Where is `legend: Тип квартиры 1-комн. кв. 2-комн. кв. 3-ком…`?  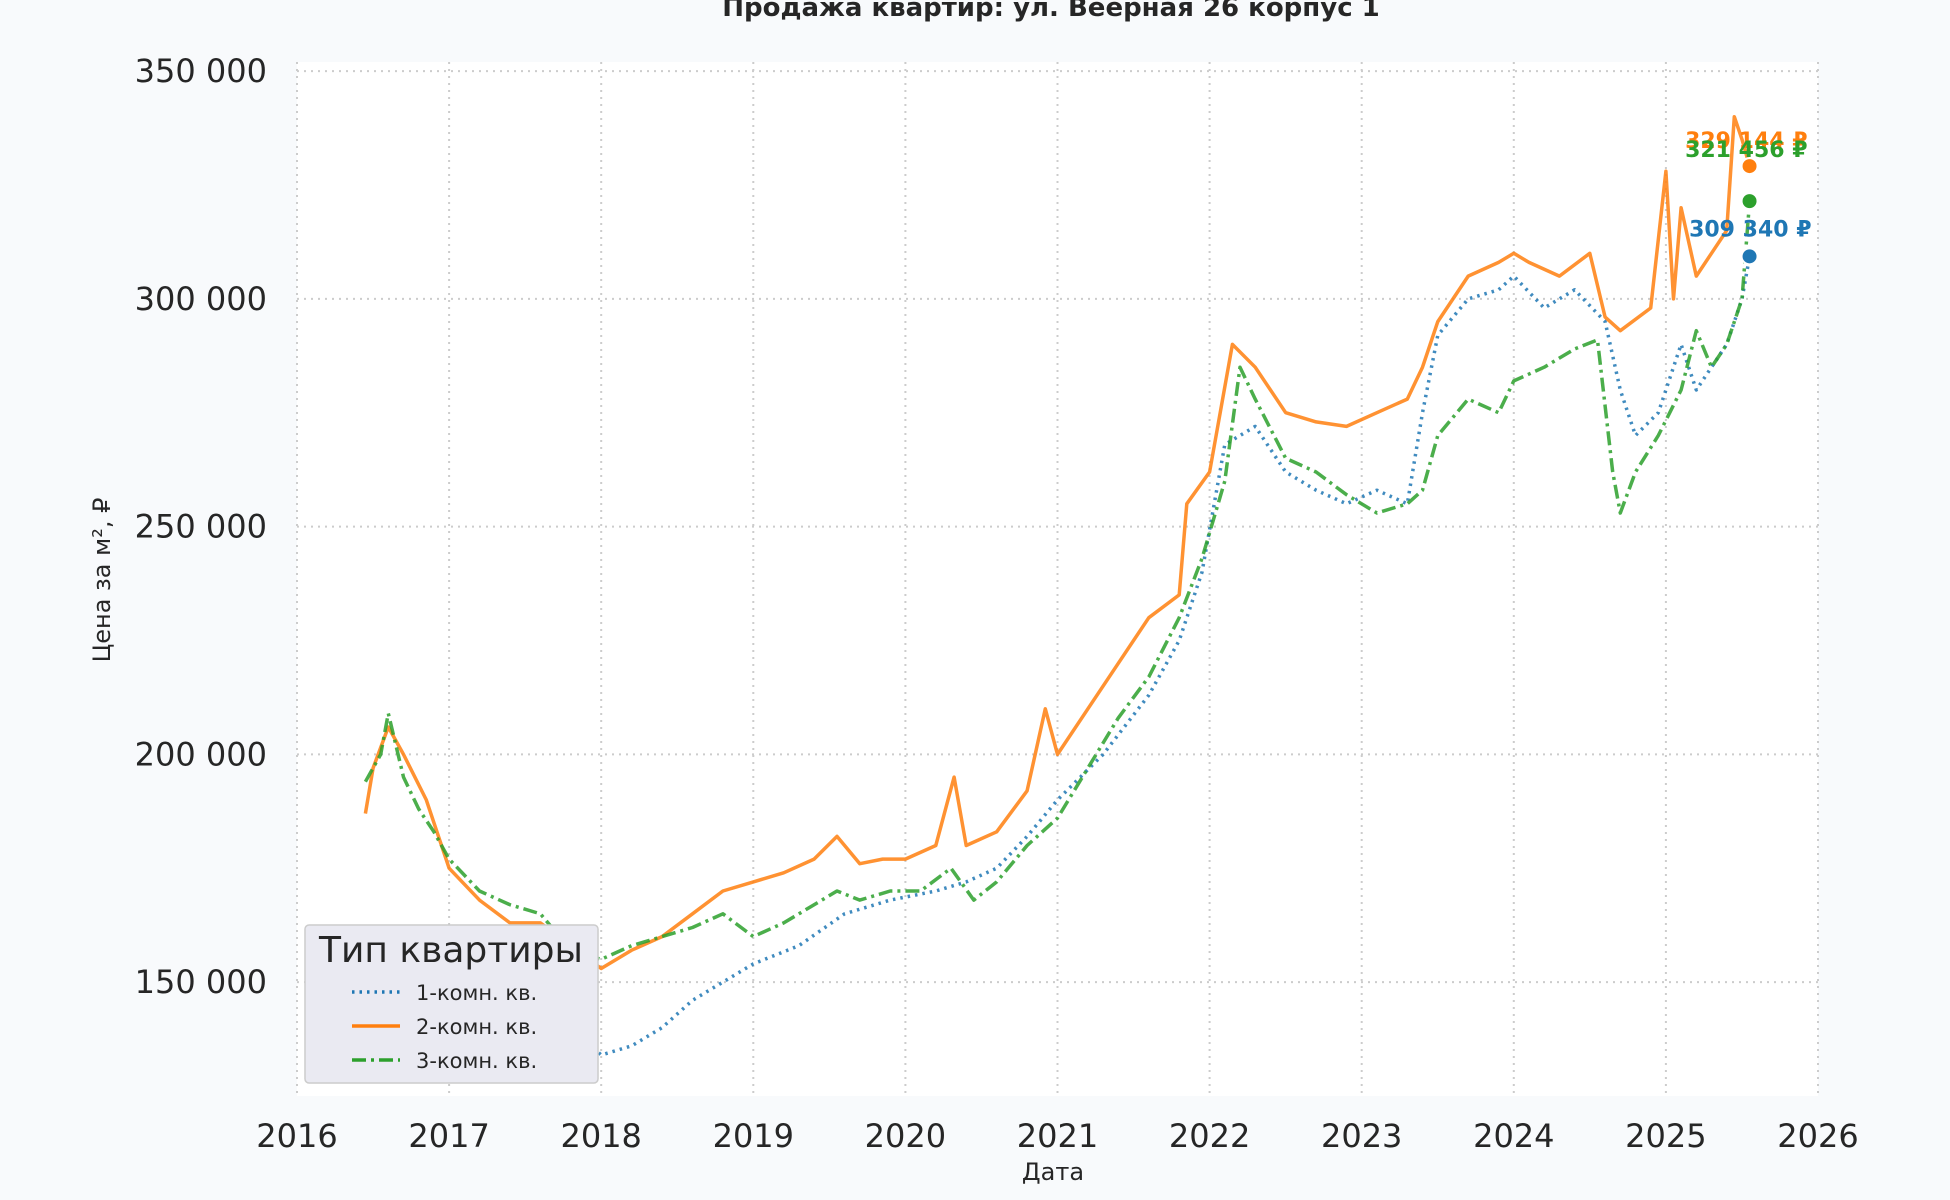 legend: Тип квартиры 1-комн. кв. 2-комн. кв. 3-ком… is located at coordinates (451, 1004).